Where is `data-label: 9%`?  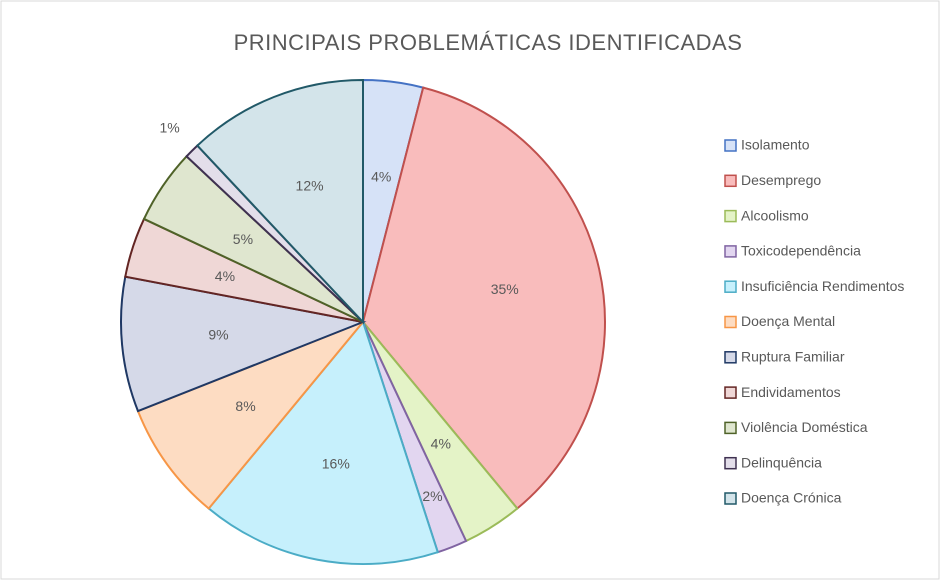
data-label: 9% is located at coordinates (218, 334).